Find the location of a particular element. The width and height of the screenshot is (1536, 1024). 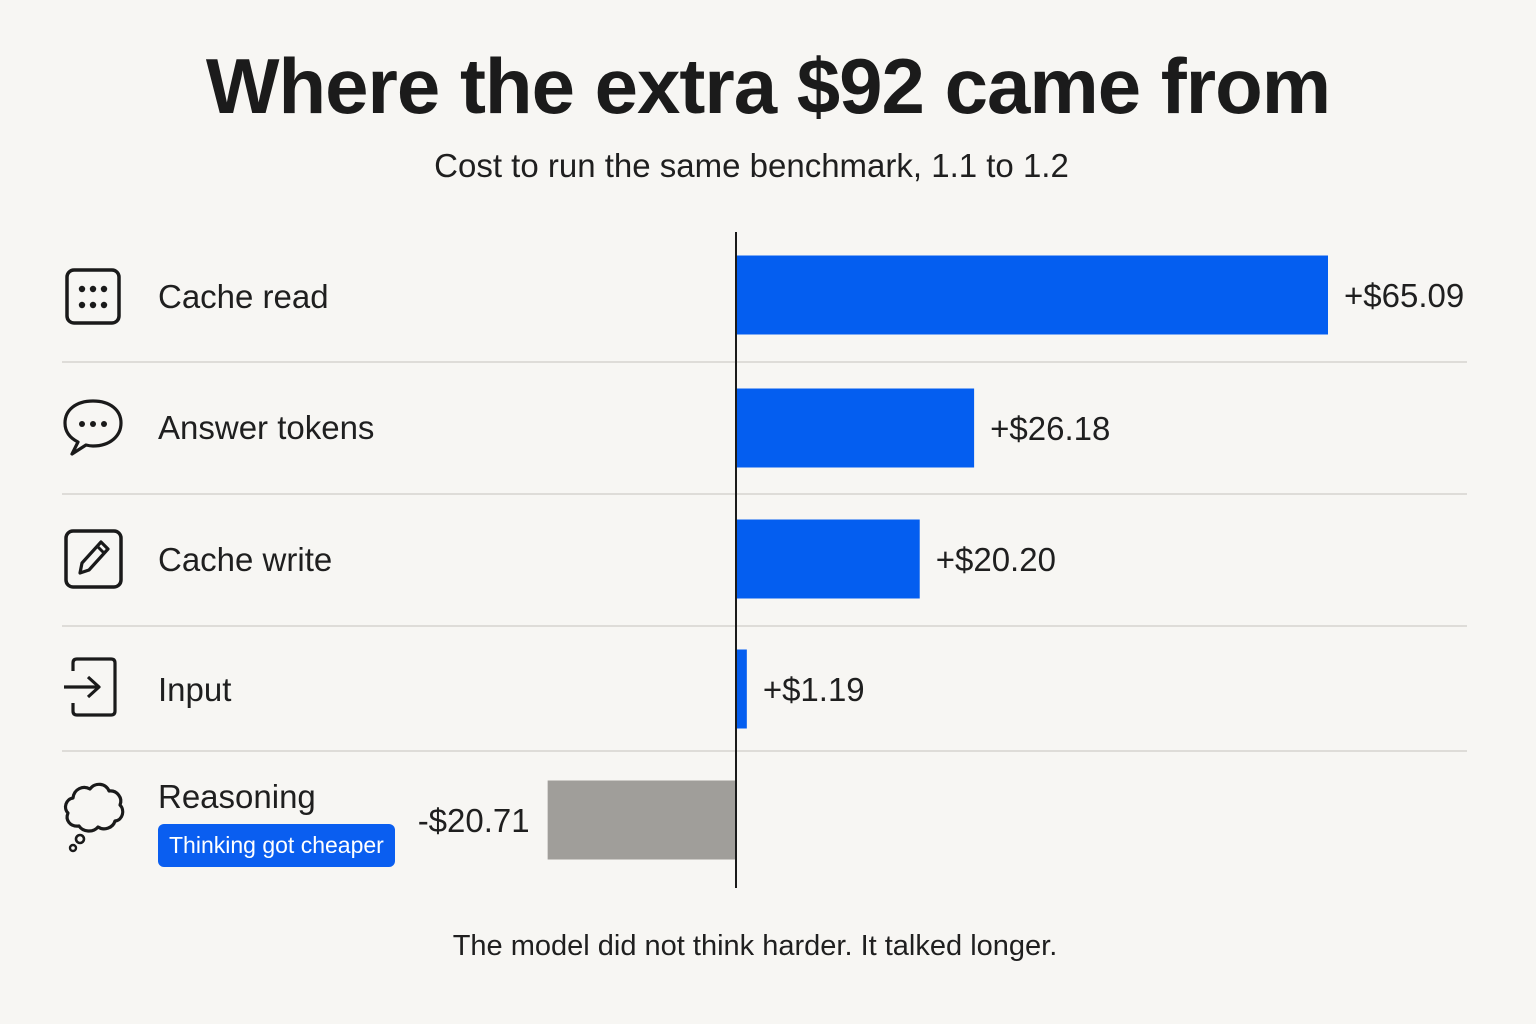

row-label-cache-write: Cache write is located at coordinates (245, 559).